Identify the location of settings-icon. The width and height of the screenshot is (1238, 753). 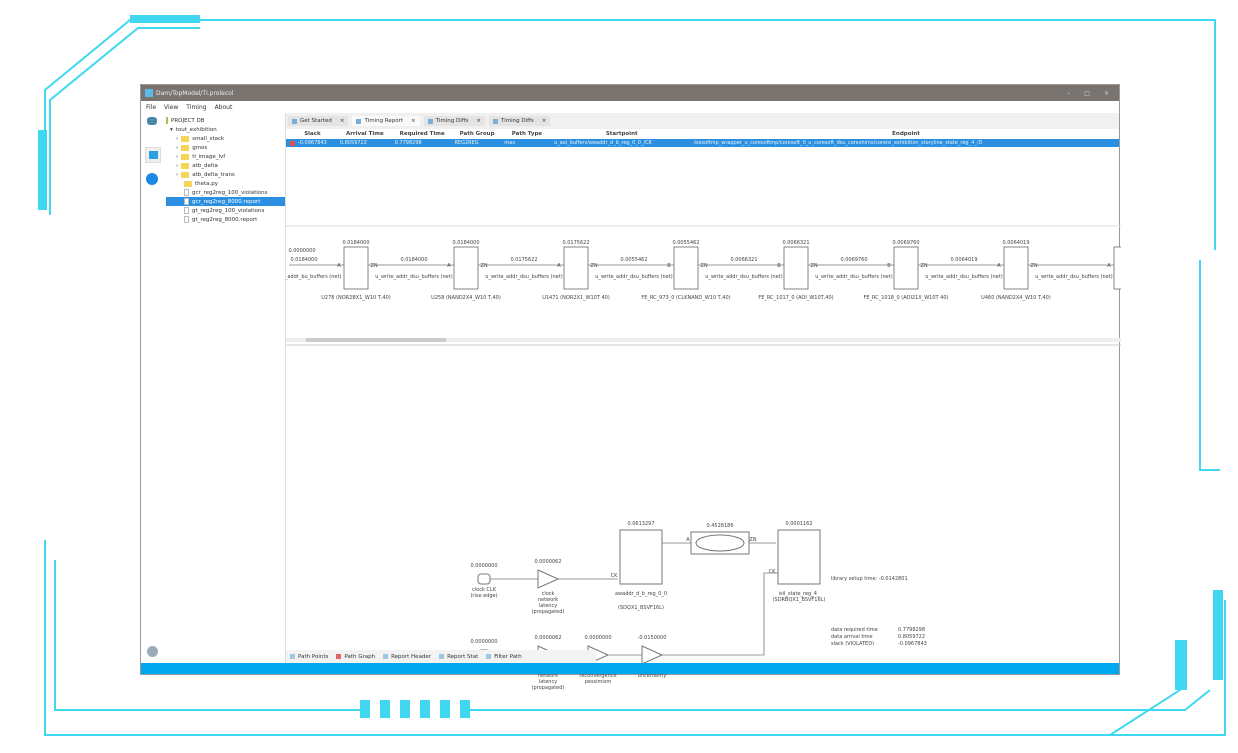
(152, 179).